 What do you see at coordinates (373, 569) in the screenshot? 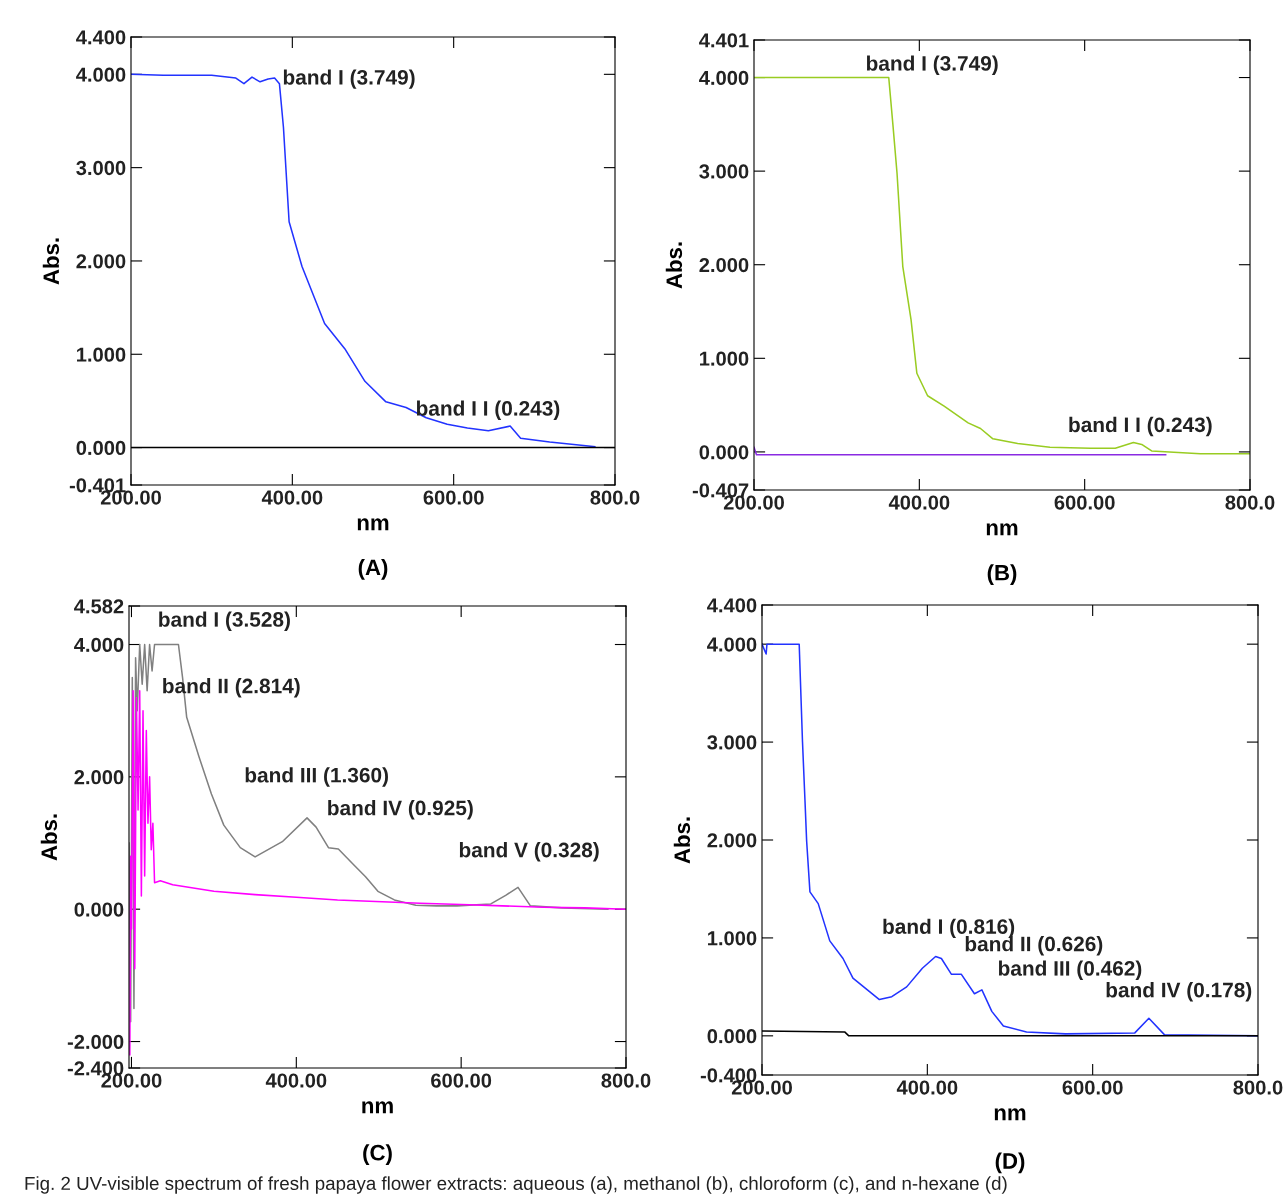
I see `text: (A)` at bounding box center [373, 569].